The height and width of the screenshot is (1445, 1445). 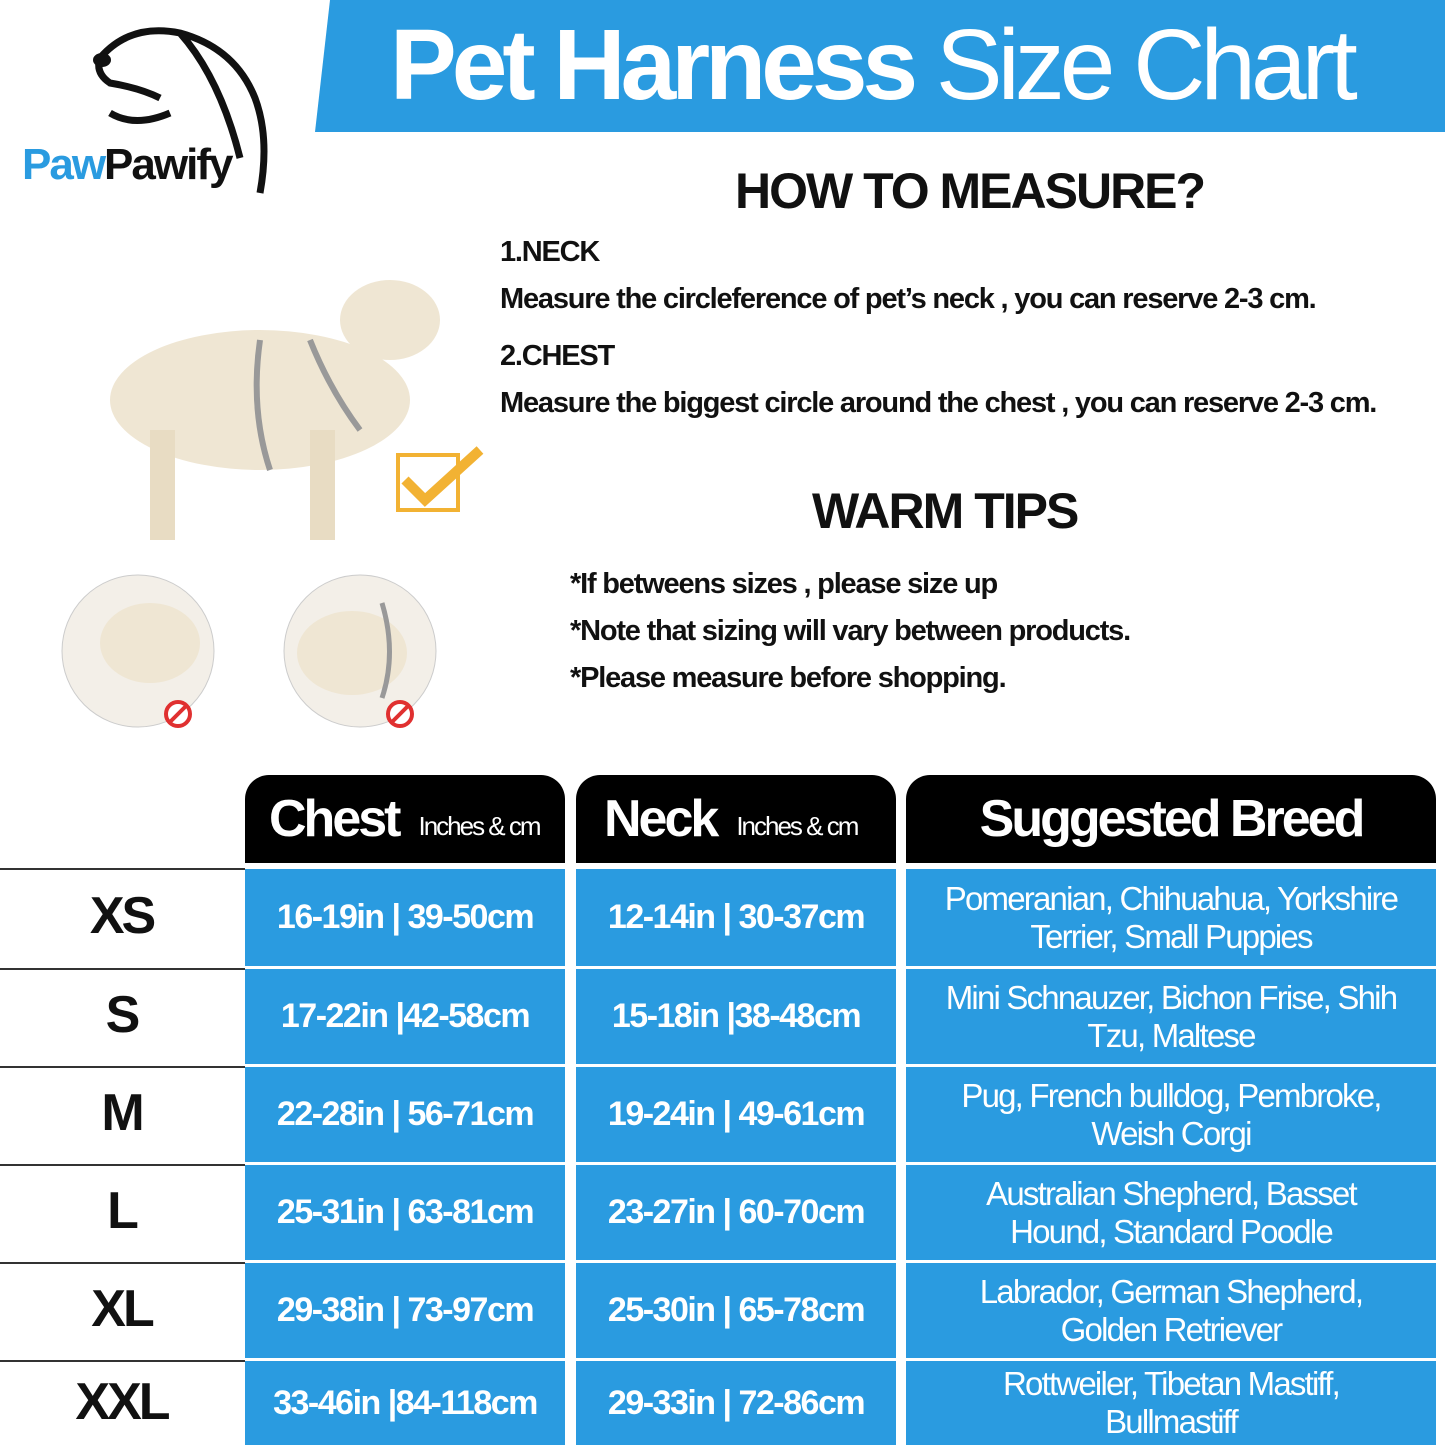 I want to click on neck-cell-text: 19-24in | 49-61cm, so click(x=736, y=1114).